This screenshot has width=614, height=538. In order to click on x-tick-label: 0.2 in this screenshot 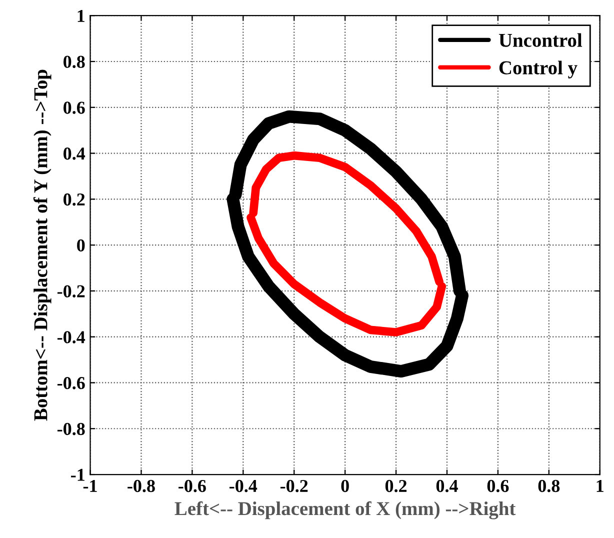, I will do `click(396, 486)`.